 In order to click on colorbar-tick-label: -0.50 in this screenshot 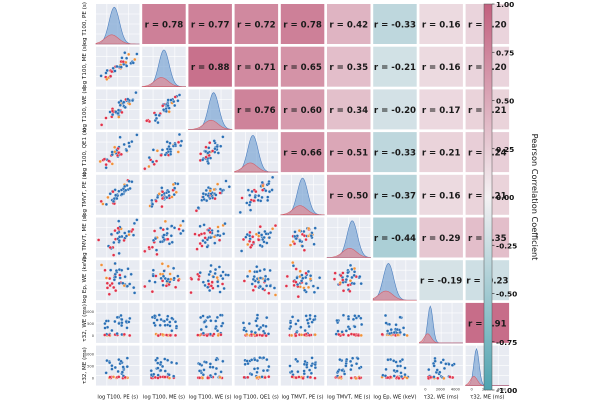, I will do `click(506, 294)`.